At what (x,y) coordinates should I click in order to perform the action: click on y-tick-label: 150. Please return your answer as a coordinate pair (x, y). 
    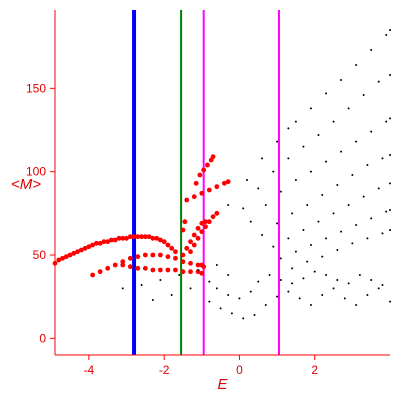
    Looking at the image, I should click on (36, 88).